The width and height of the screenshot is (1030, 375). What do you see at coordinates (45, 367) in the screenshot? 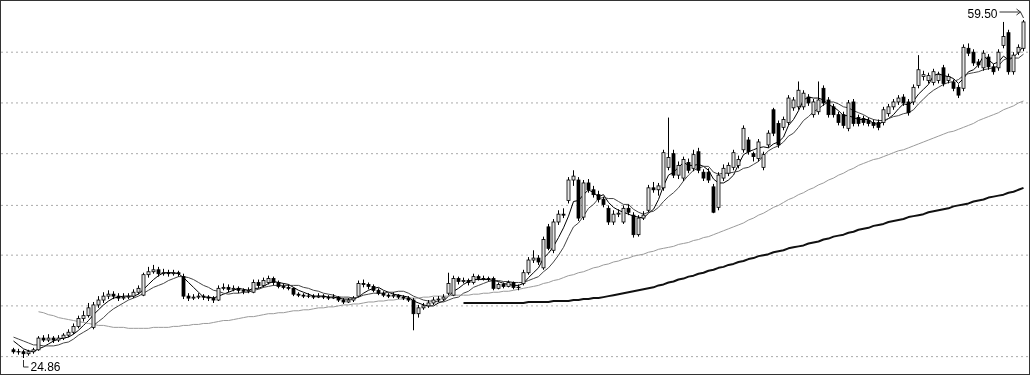
I see `text: 24.86` at bounding box center [45, 367].